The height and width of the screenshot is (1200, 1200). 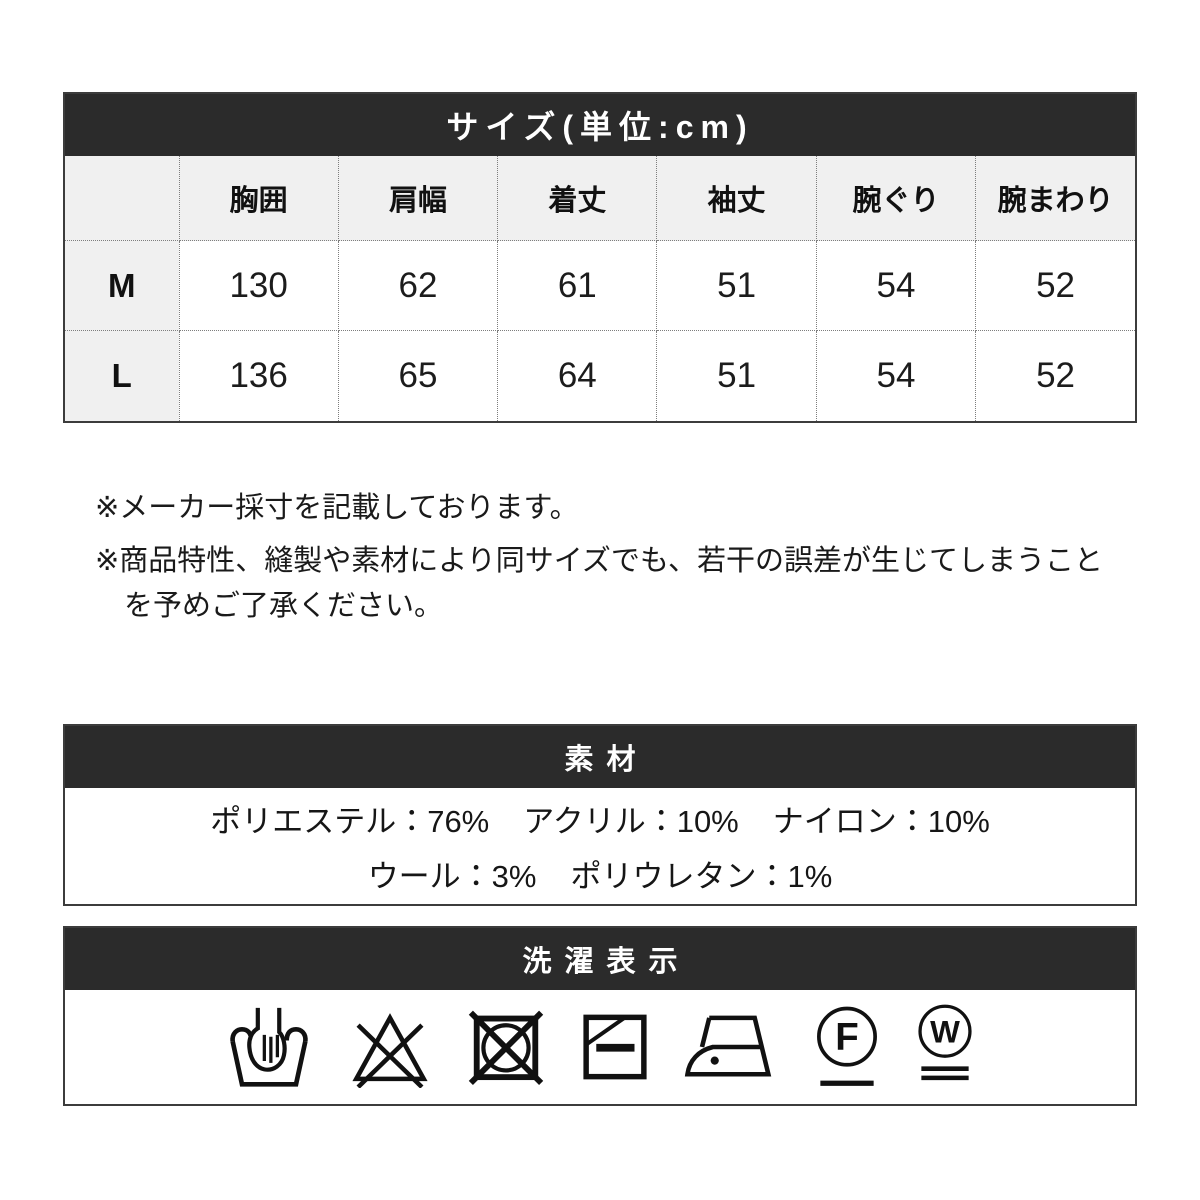 I want to click on svg-text: F, so click(x=847, y=1037).